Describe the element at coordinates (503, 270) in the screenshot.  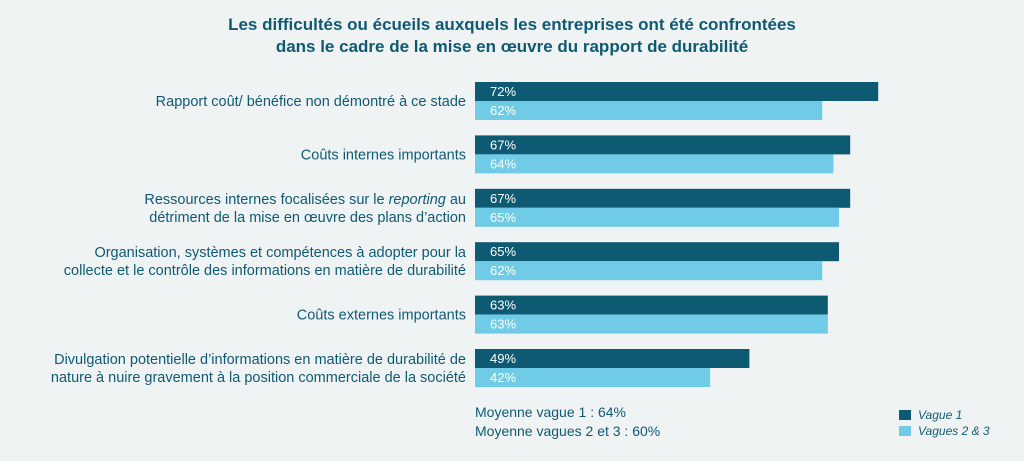
I see `data-label-vagues-2-3-4: 62%` at that location.